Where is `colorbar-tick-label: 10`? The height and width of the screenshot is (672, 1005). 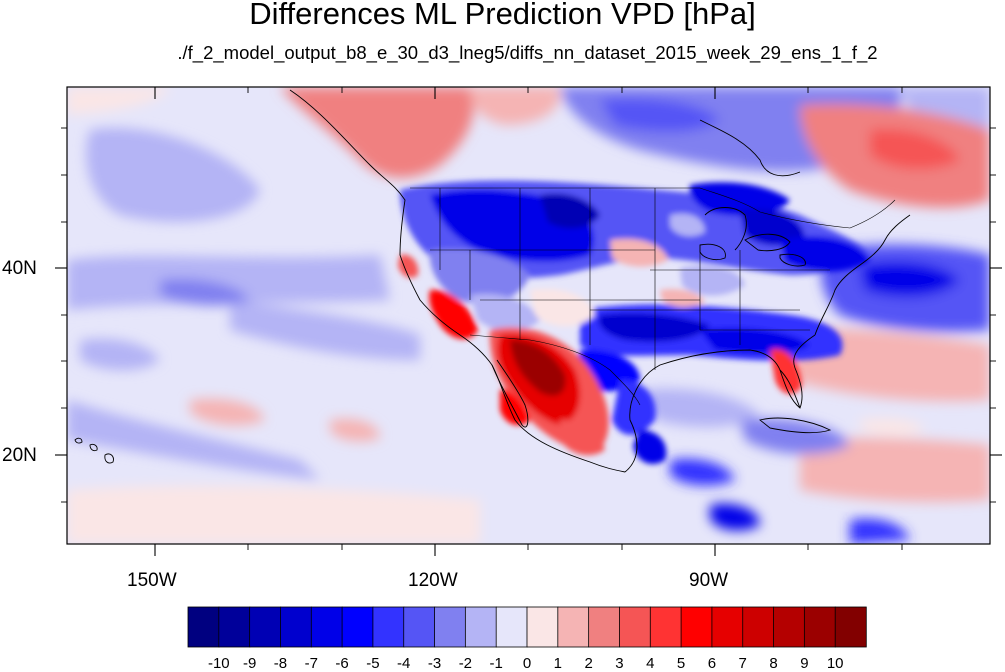 colorbar-tick-label: 10 is located at coordinates (835, 663).